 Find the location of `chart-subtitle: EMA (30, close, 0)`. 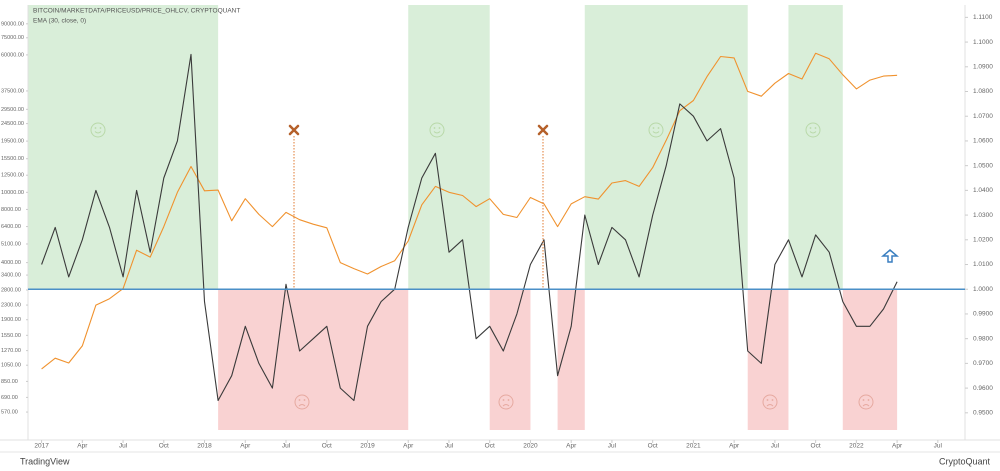

chart-subtitle: EMA (30, close, 0) is located at coordinates (59, 21).